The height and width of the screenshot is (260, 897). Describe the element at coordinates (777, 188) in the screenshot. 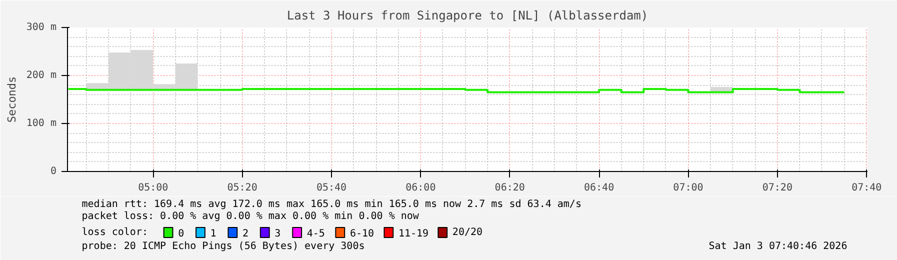

I see `x-tick-label: 07:20` at that location.